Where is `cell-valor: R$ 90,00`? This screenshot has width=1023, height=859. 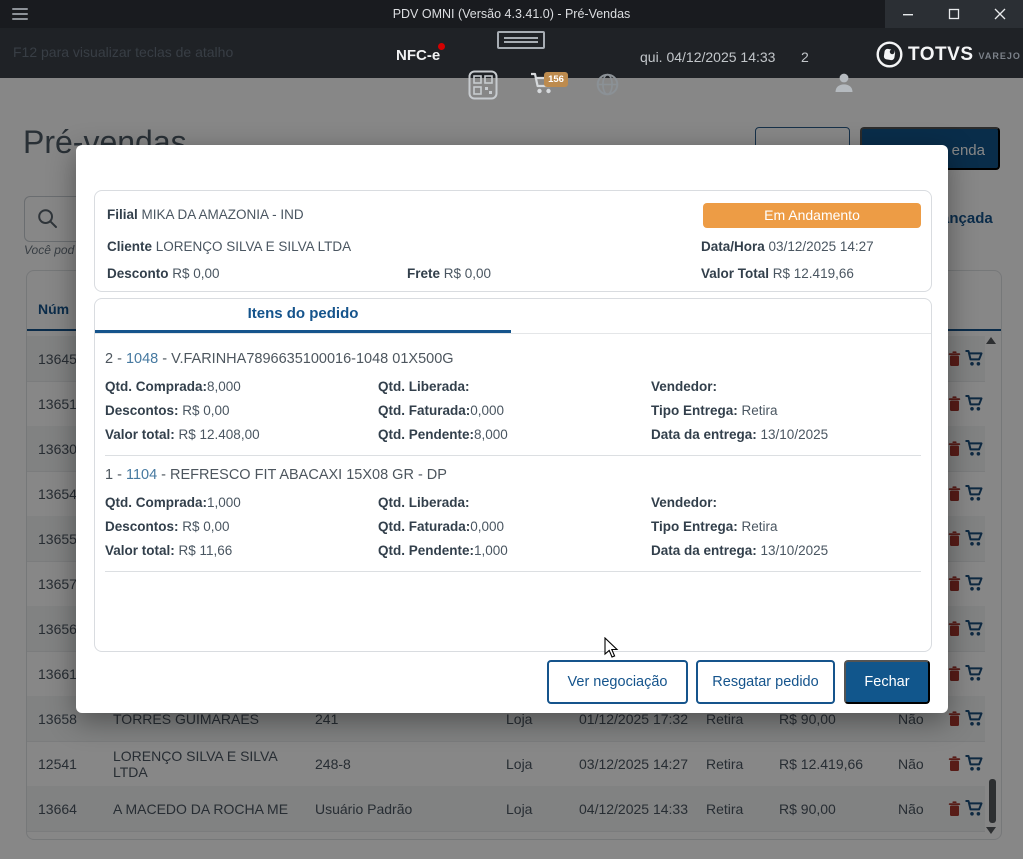
cell-valor: R$ 90,00 is located at coordinates (807, 808).